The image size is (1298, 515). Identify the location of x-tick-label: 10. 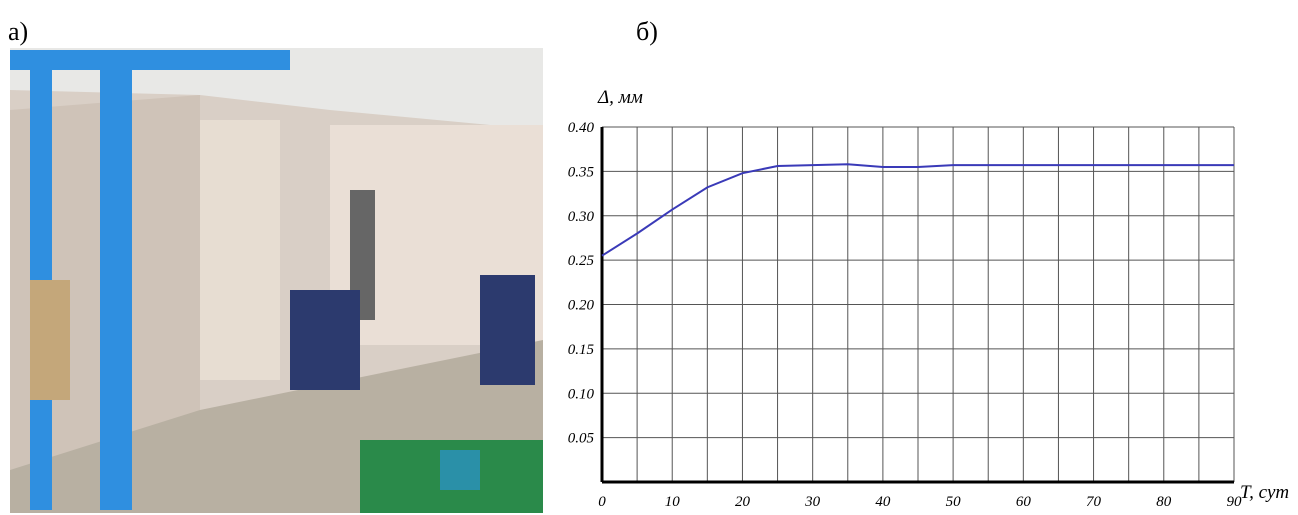
(673, 502).